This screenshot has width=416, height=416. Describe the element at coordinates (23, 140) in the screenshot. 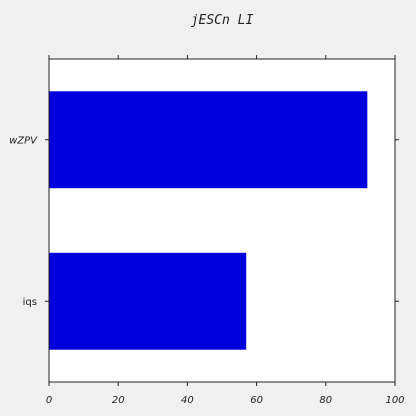

I see `y-tick-label: wZPV` at that location.